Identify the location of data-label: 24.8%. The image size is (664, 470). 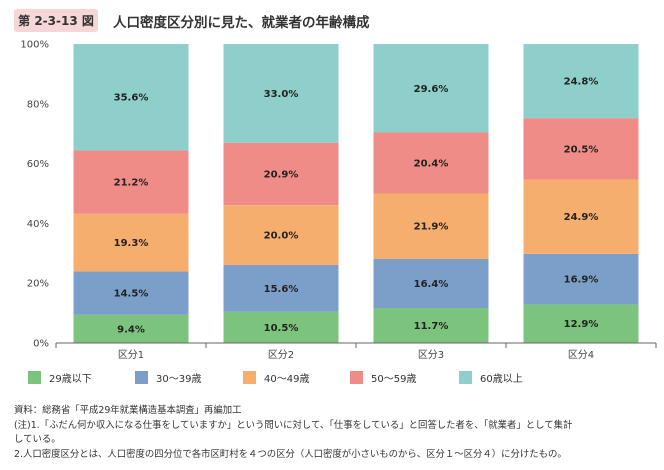
(581, 82).